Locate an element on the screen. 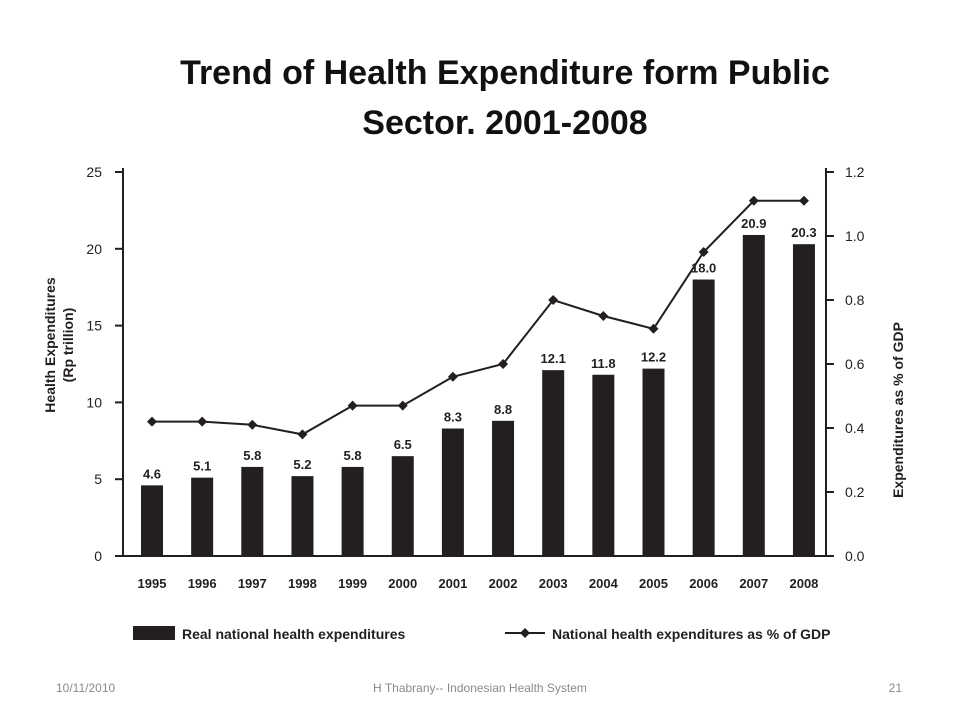 Image resolution: width=960 pixels, height=720 pixels. bar-2001 is located at coordinates (452, 492).